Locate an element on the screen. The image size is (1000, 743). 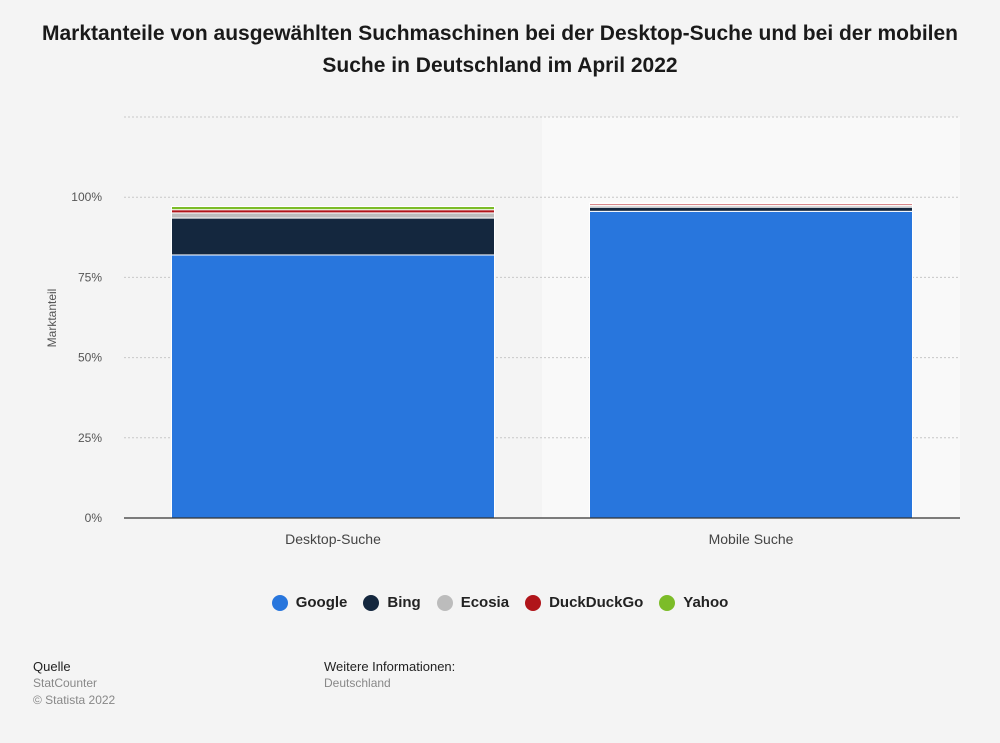
legend-label: DuckDuckGo is located at coordinates (596, 602).